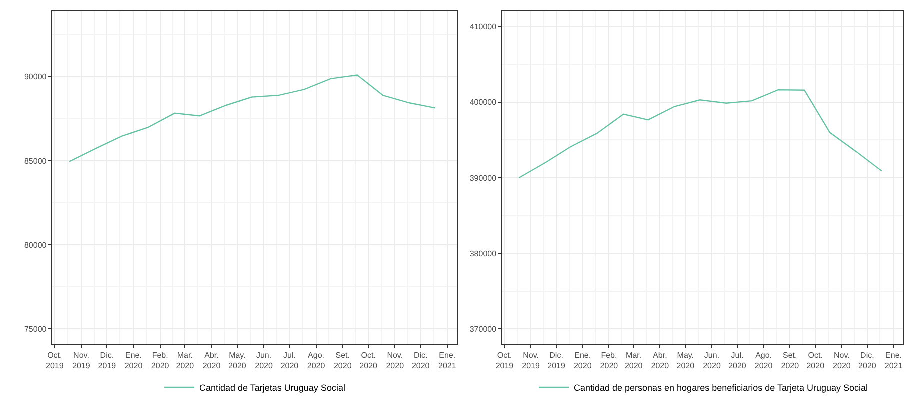  Describe the element at coordinates (484, 253) in the screenshot. I see `y-tick-label: 380000` at that location.